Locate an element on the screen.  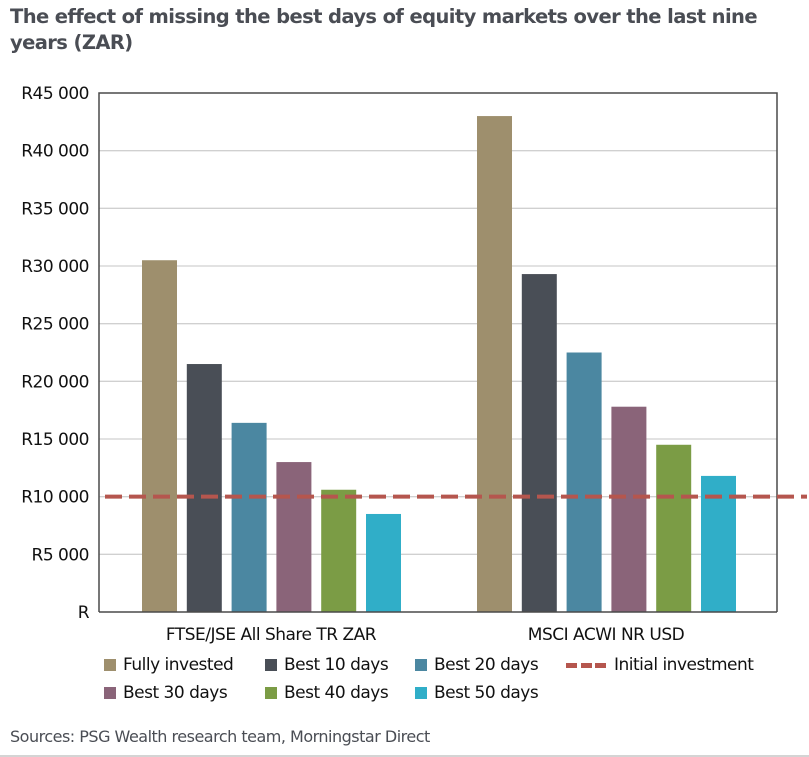
legend-item-best-20-days: Best 20 days is located at coordinates (477, 665).